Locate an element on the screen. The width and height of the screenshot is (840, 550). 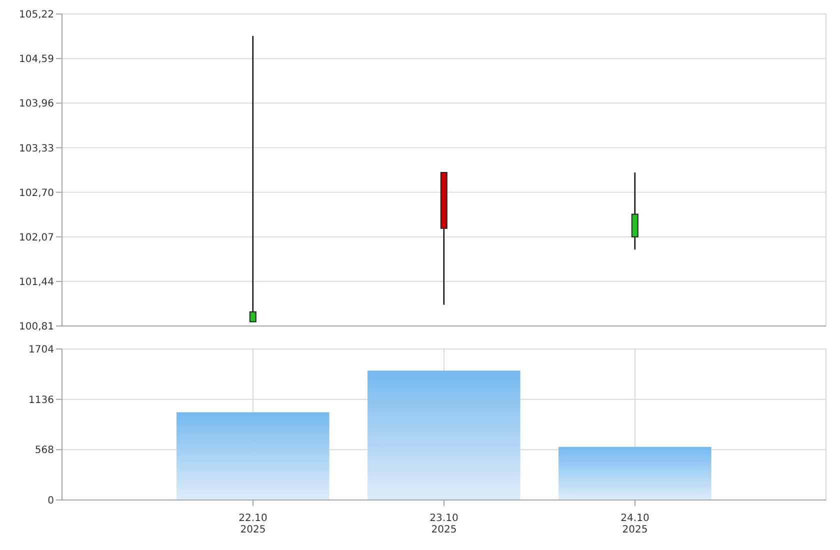
y-tick-label: 0 is located at coordinates (51, 501).